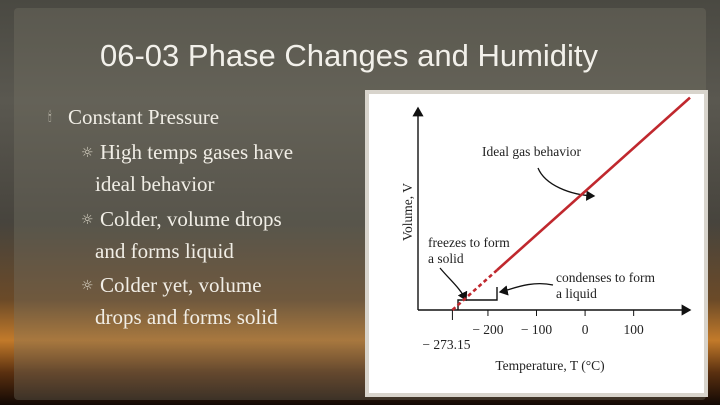 The height and width of the screenshot is (405, 720). I want to click on annotation: freezes to form, so click(469, 242).